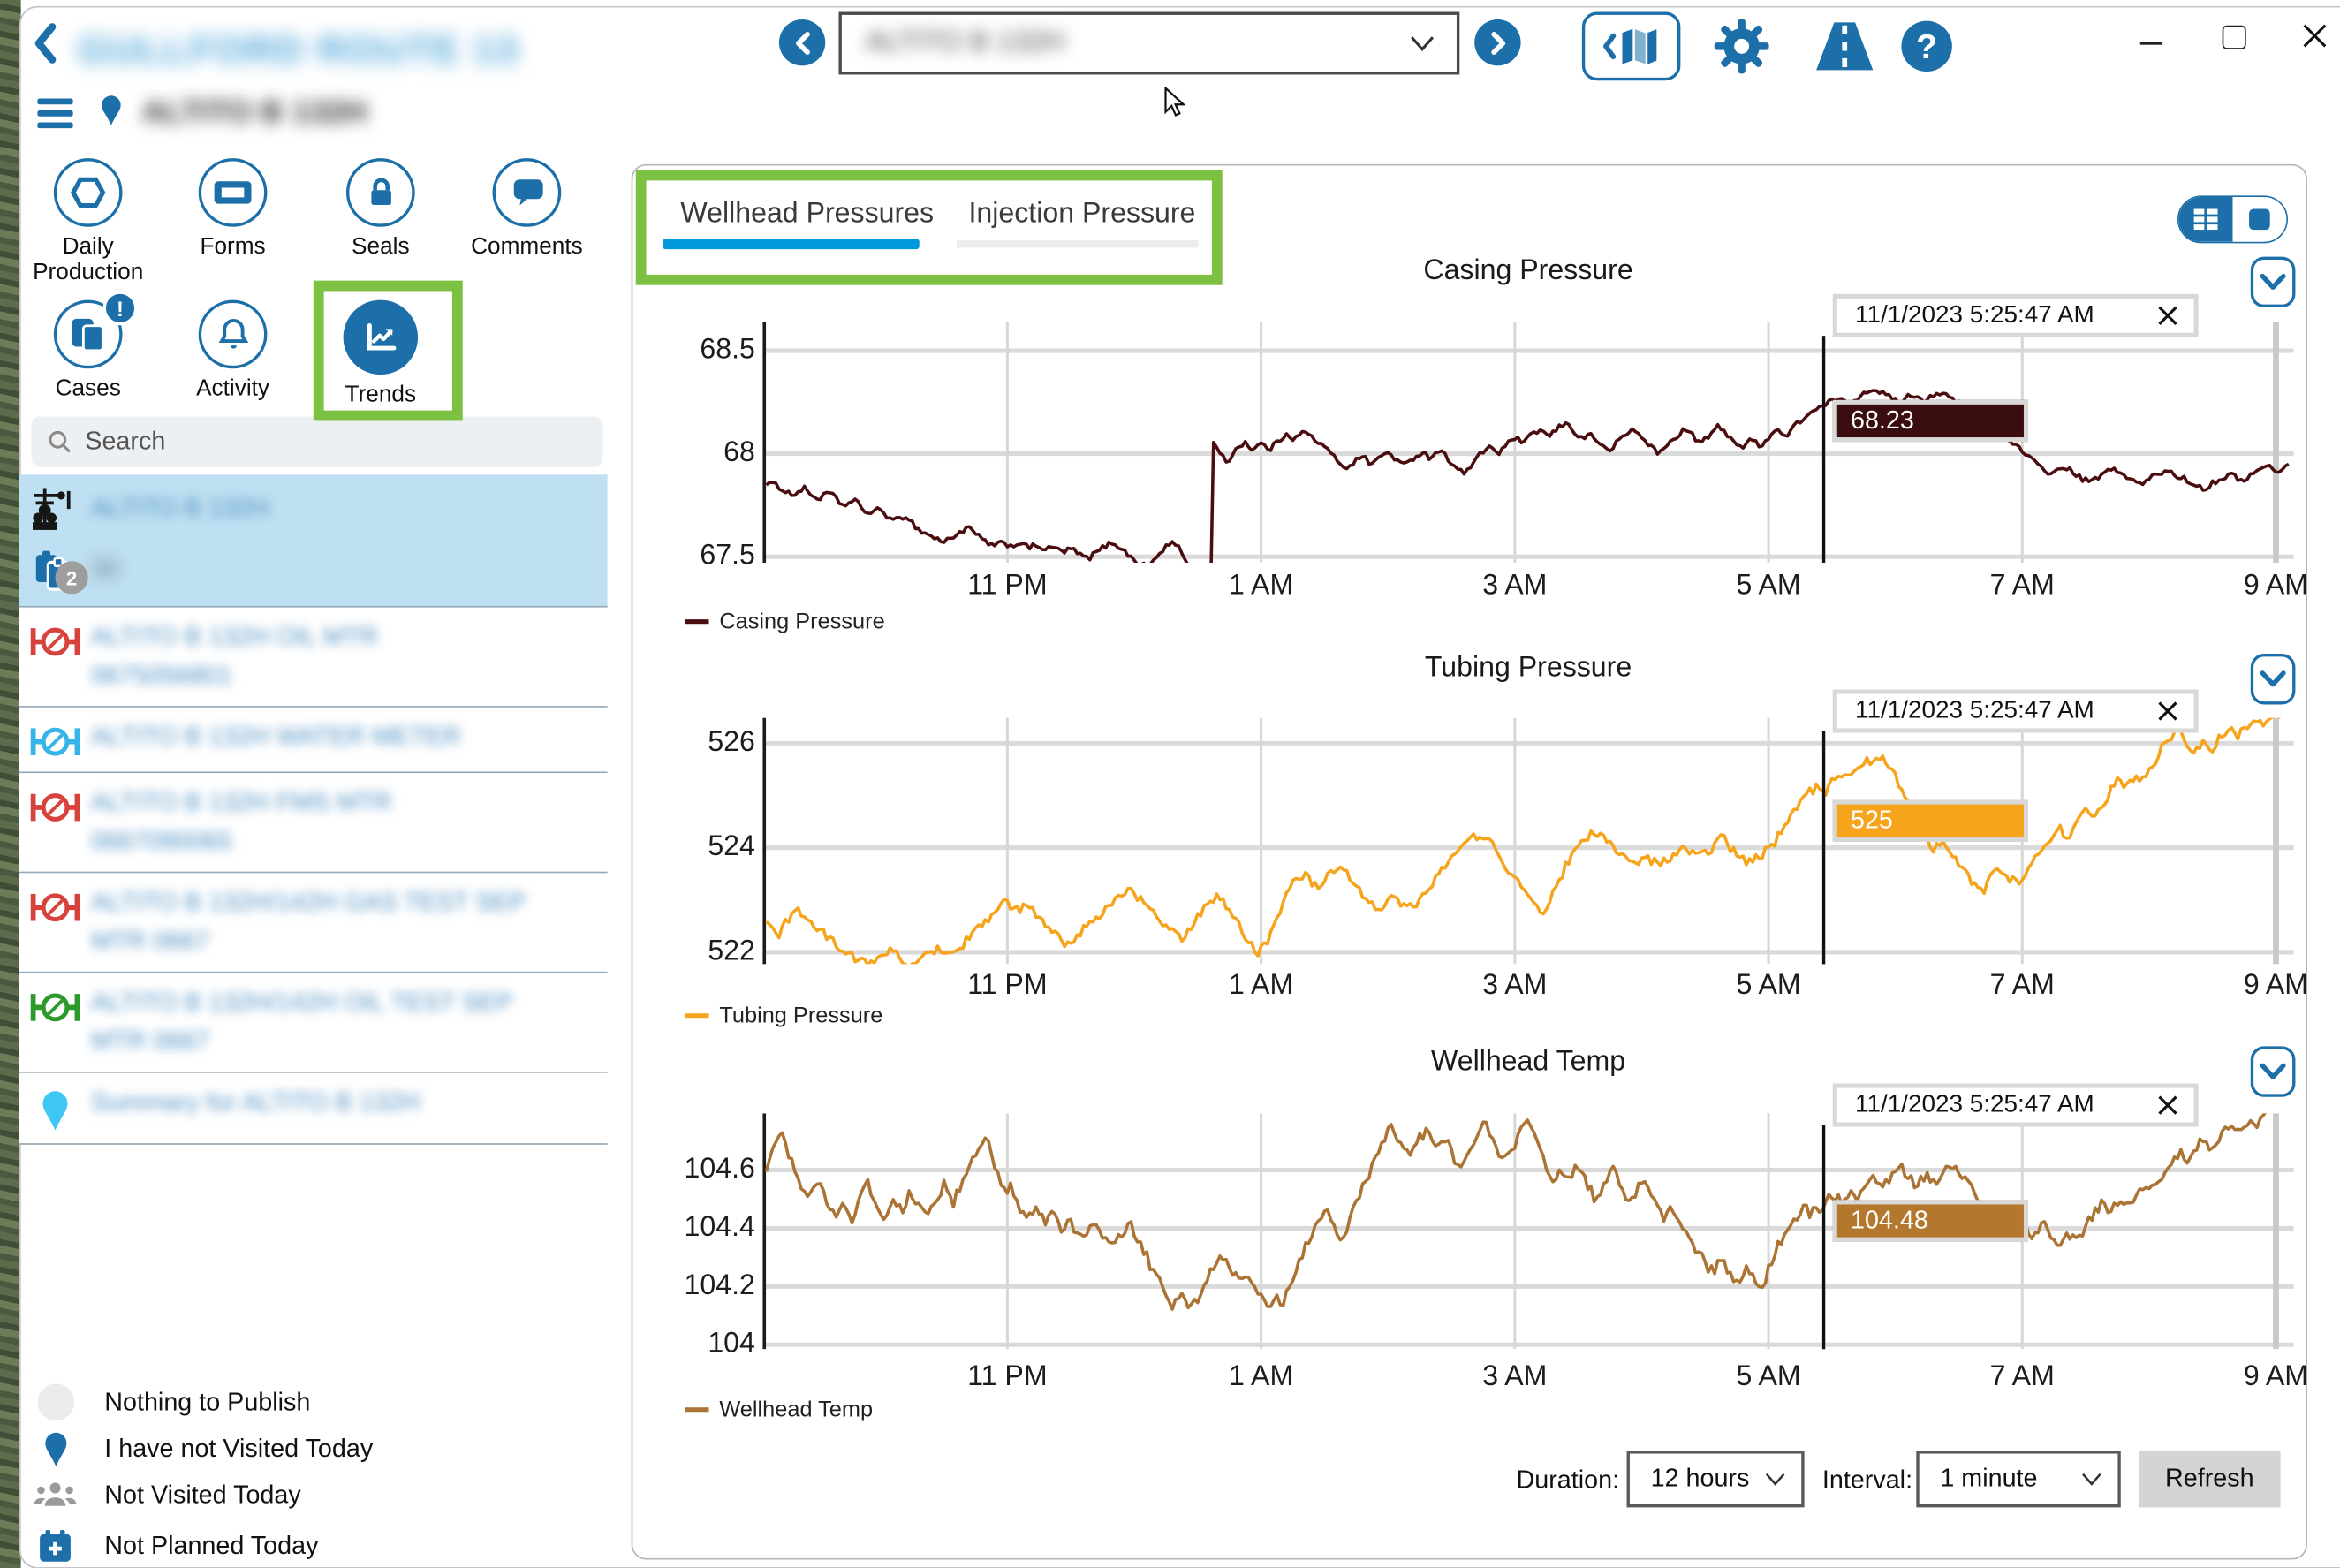 The image size is (2340, 1568). I want to click on settings-button, so click(1741, 46).